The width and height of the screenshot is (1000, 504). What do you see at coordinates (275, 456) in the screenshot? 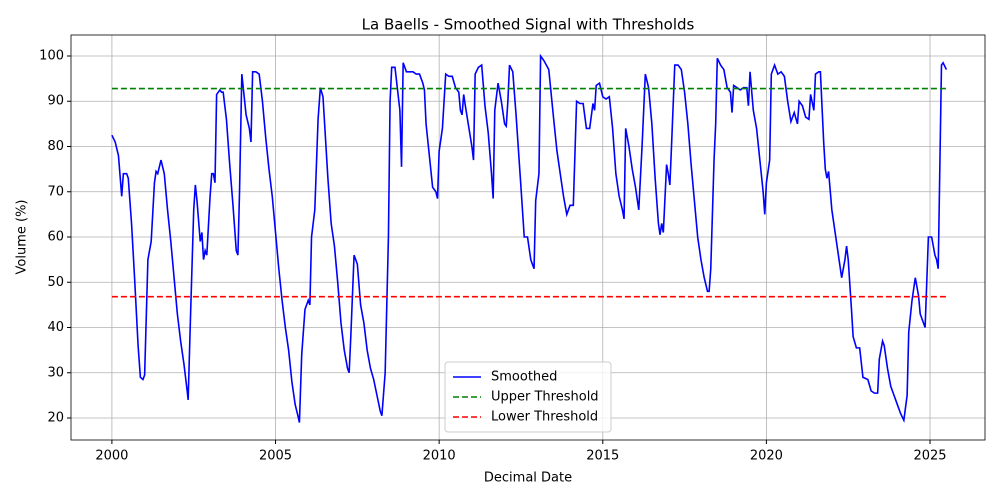
I see `x-tick-label: 2005` at bounding box center [275, 456].